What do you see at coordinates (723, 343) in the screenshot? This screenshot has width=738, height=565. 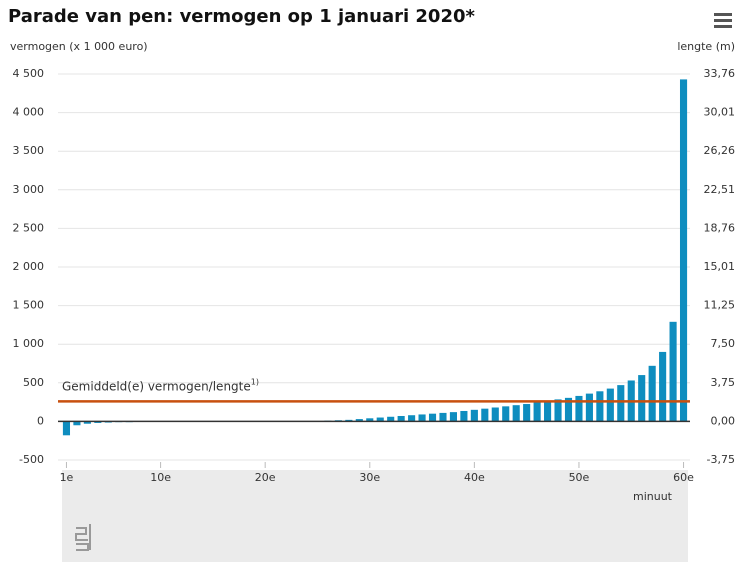 I see `y2-tick-label: 7,50` at bounding box center [723, 343].